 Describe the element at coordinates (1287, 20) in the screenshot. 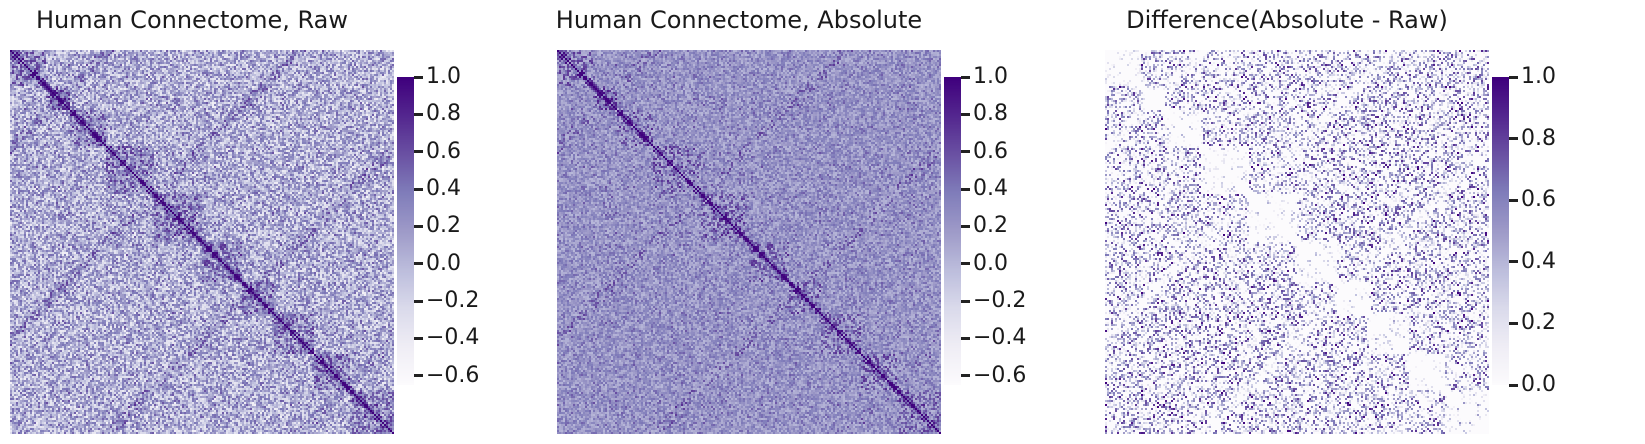

I see `panel-title: Difference(Absolute - Raw)` at that location.